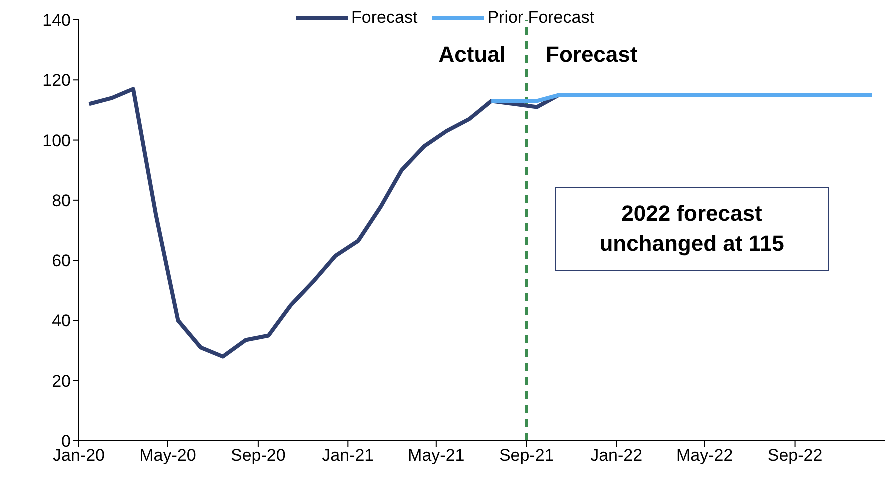  Describe the element at coordinates (56, 80) in the screenshot. I see `y-tick-label: 120` at that location.